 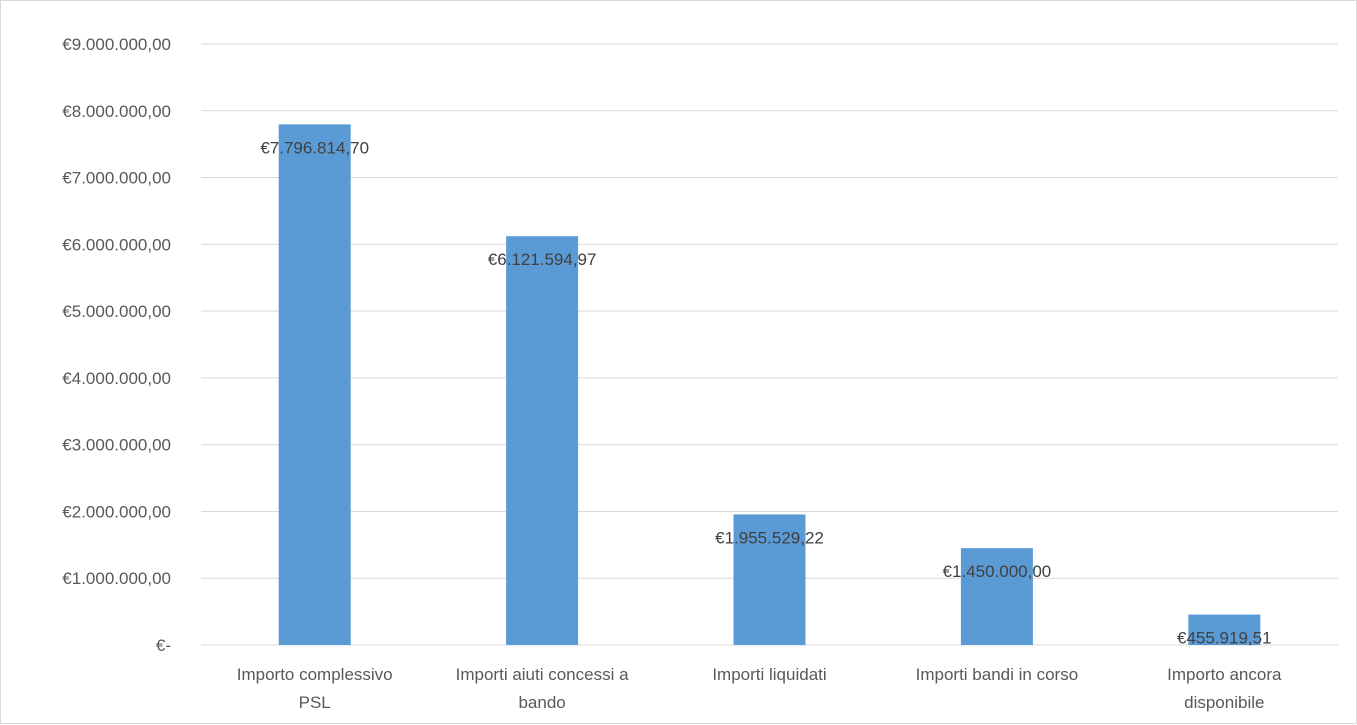 What do you see at coordinates (1224, 688) in the screenshot?
I see `category-label-4: Importo ancora disponibile` at bounding box center [1224, 688].